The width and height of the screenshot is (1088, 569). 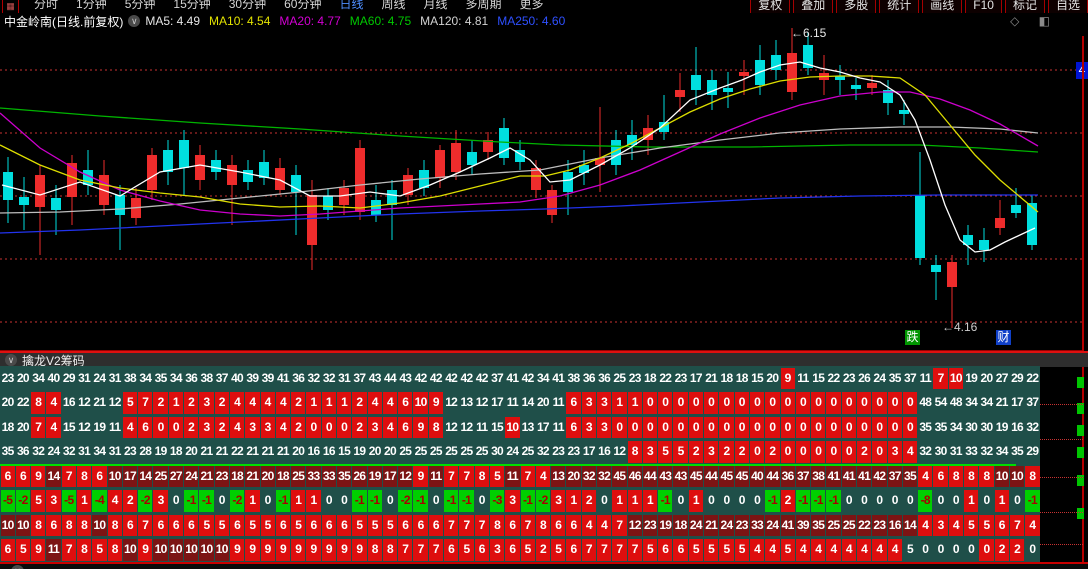 What do you see at coordinates (942, 6) in the screenshot?
I see `toolbar-button-4: 画线` at bounding box center [942, 6].